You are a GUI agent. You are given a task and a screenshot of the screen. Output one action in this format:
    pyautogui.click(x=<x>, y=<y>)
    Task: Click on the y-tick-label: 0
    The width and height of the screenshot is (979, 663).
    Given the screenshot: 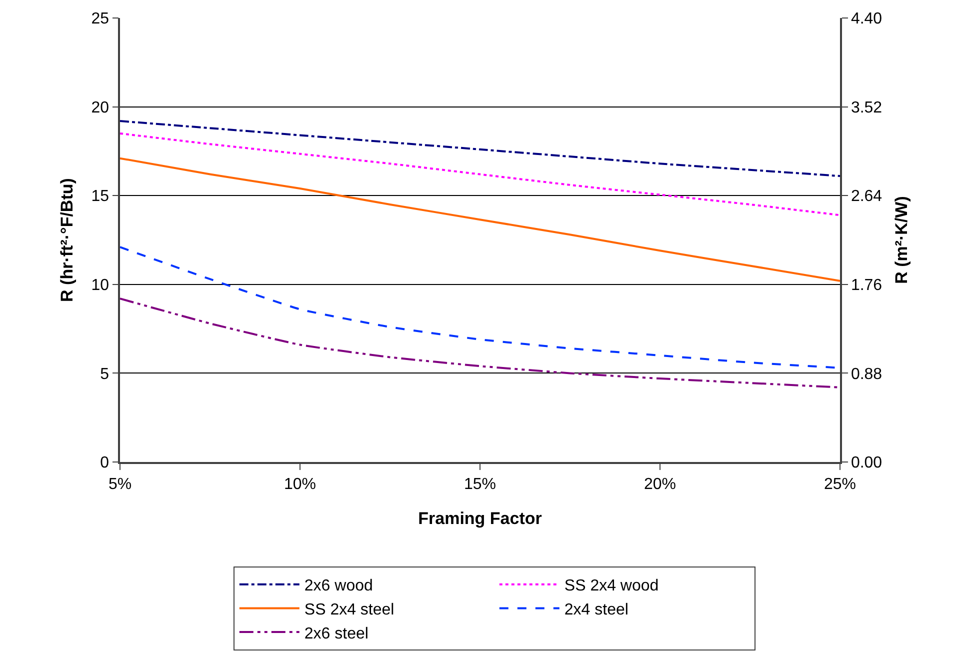 What is the action you would take?
    pyautogui.click(x=105, y=463)
    